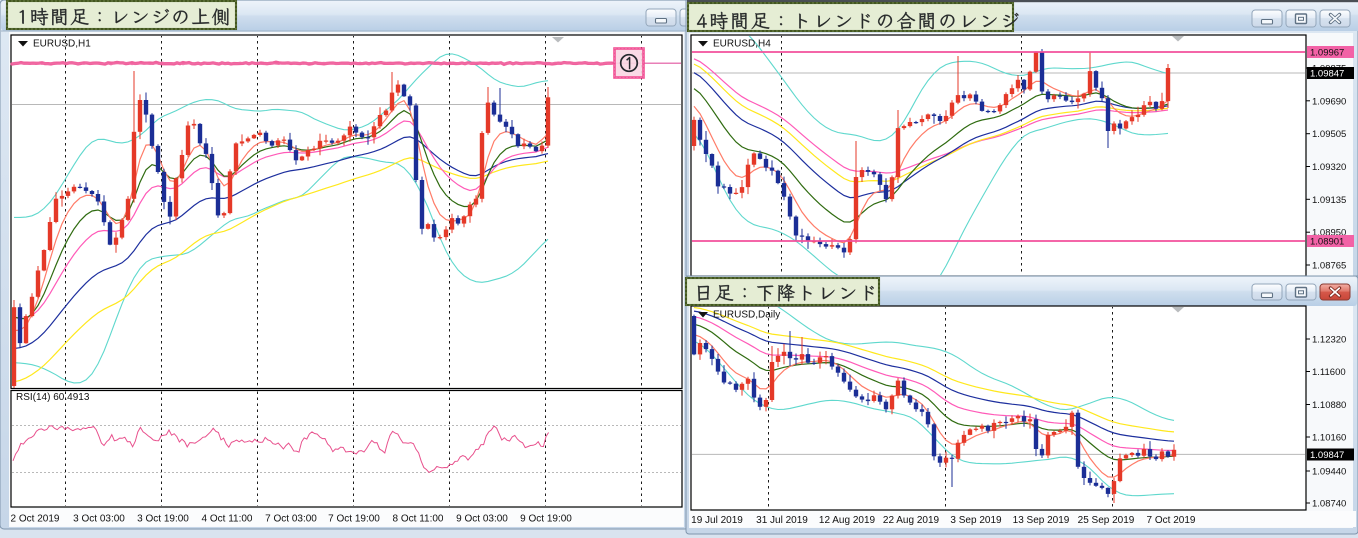  I want to click on svg-text: 31 Jul 2019, so click(782, 520).